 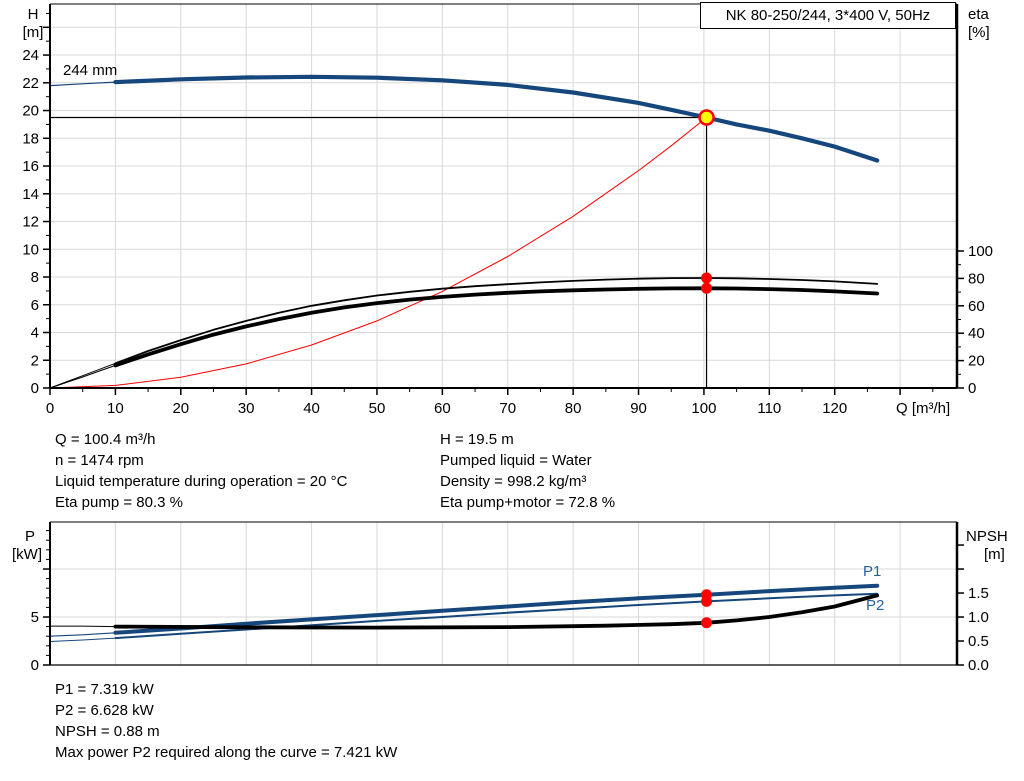 I want to click on right-axis-title-2: [m], so click(x=994, y=554).